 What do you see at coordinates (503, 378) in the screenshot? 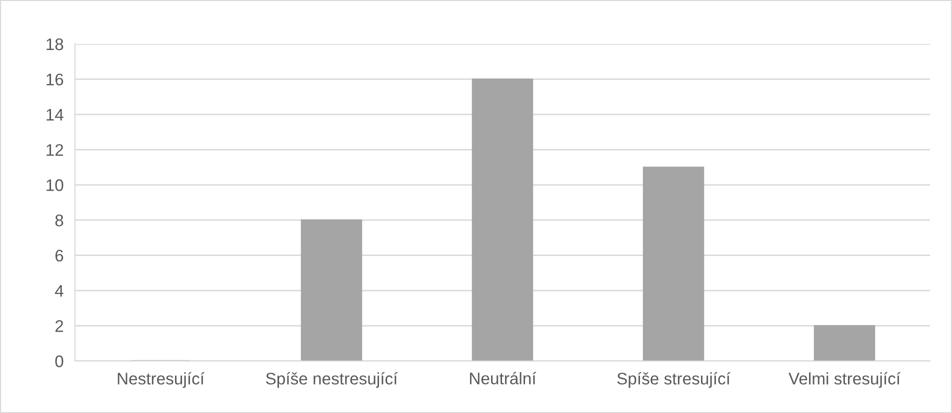
I see `x-tick-label: Neutrální` at bounding box center [503, 378].